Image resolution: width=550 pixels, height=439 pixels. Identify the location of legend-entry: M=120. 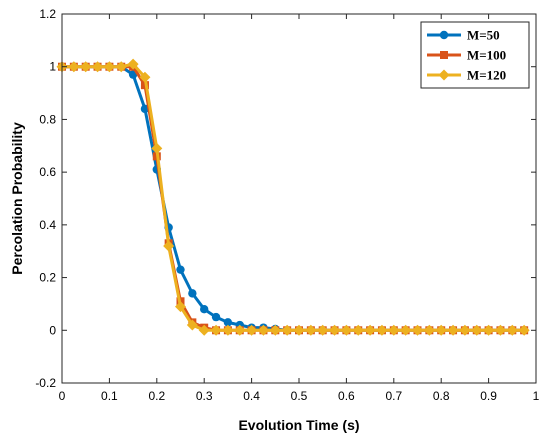
(466, 75).